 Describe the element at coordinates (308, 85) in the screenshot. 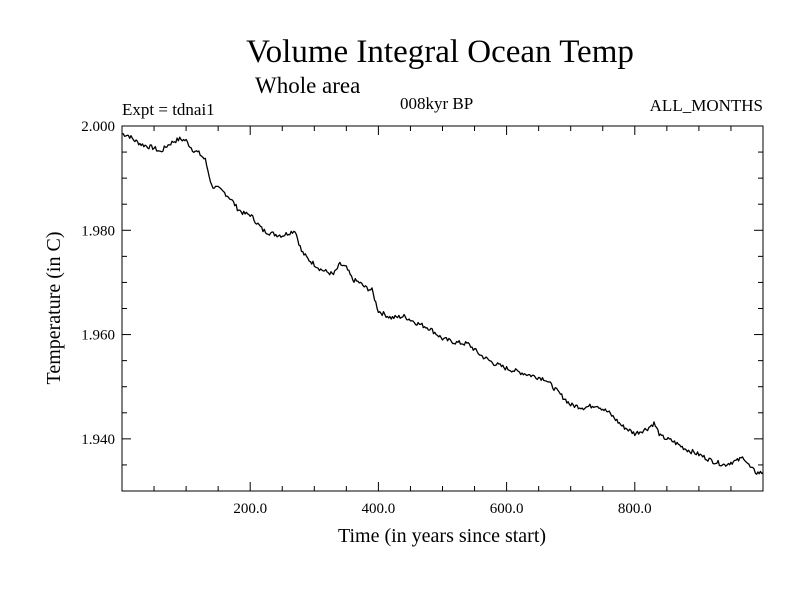

I see `chart-subtitle: Whole area` at that location.